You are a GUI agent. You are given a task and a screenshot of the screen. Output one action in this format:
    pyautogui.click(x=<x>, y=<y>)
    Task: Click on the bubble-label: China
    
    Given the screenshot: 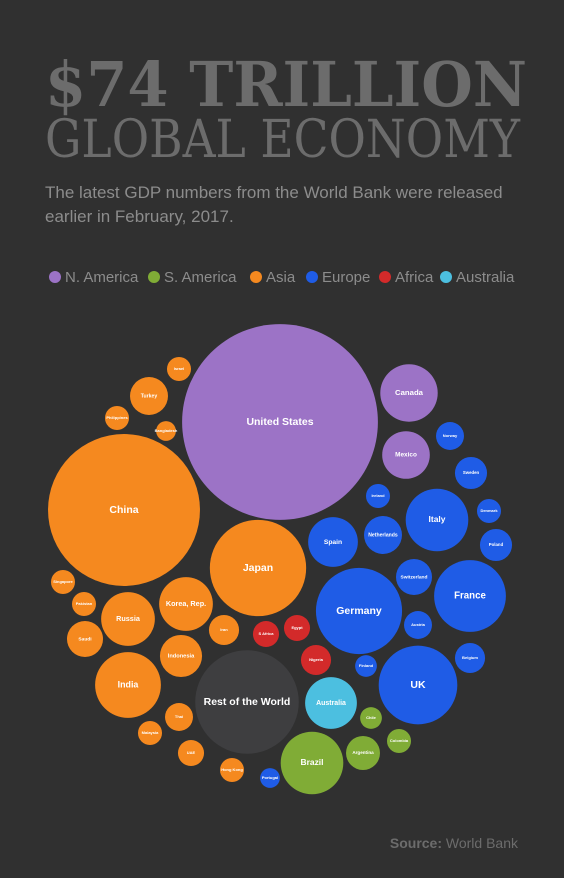 What is the action you would take?
    pyautogui.click(x=123, y=510)
    